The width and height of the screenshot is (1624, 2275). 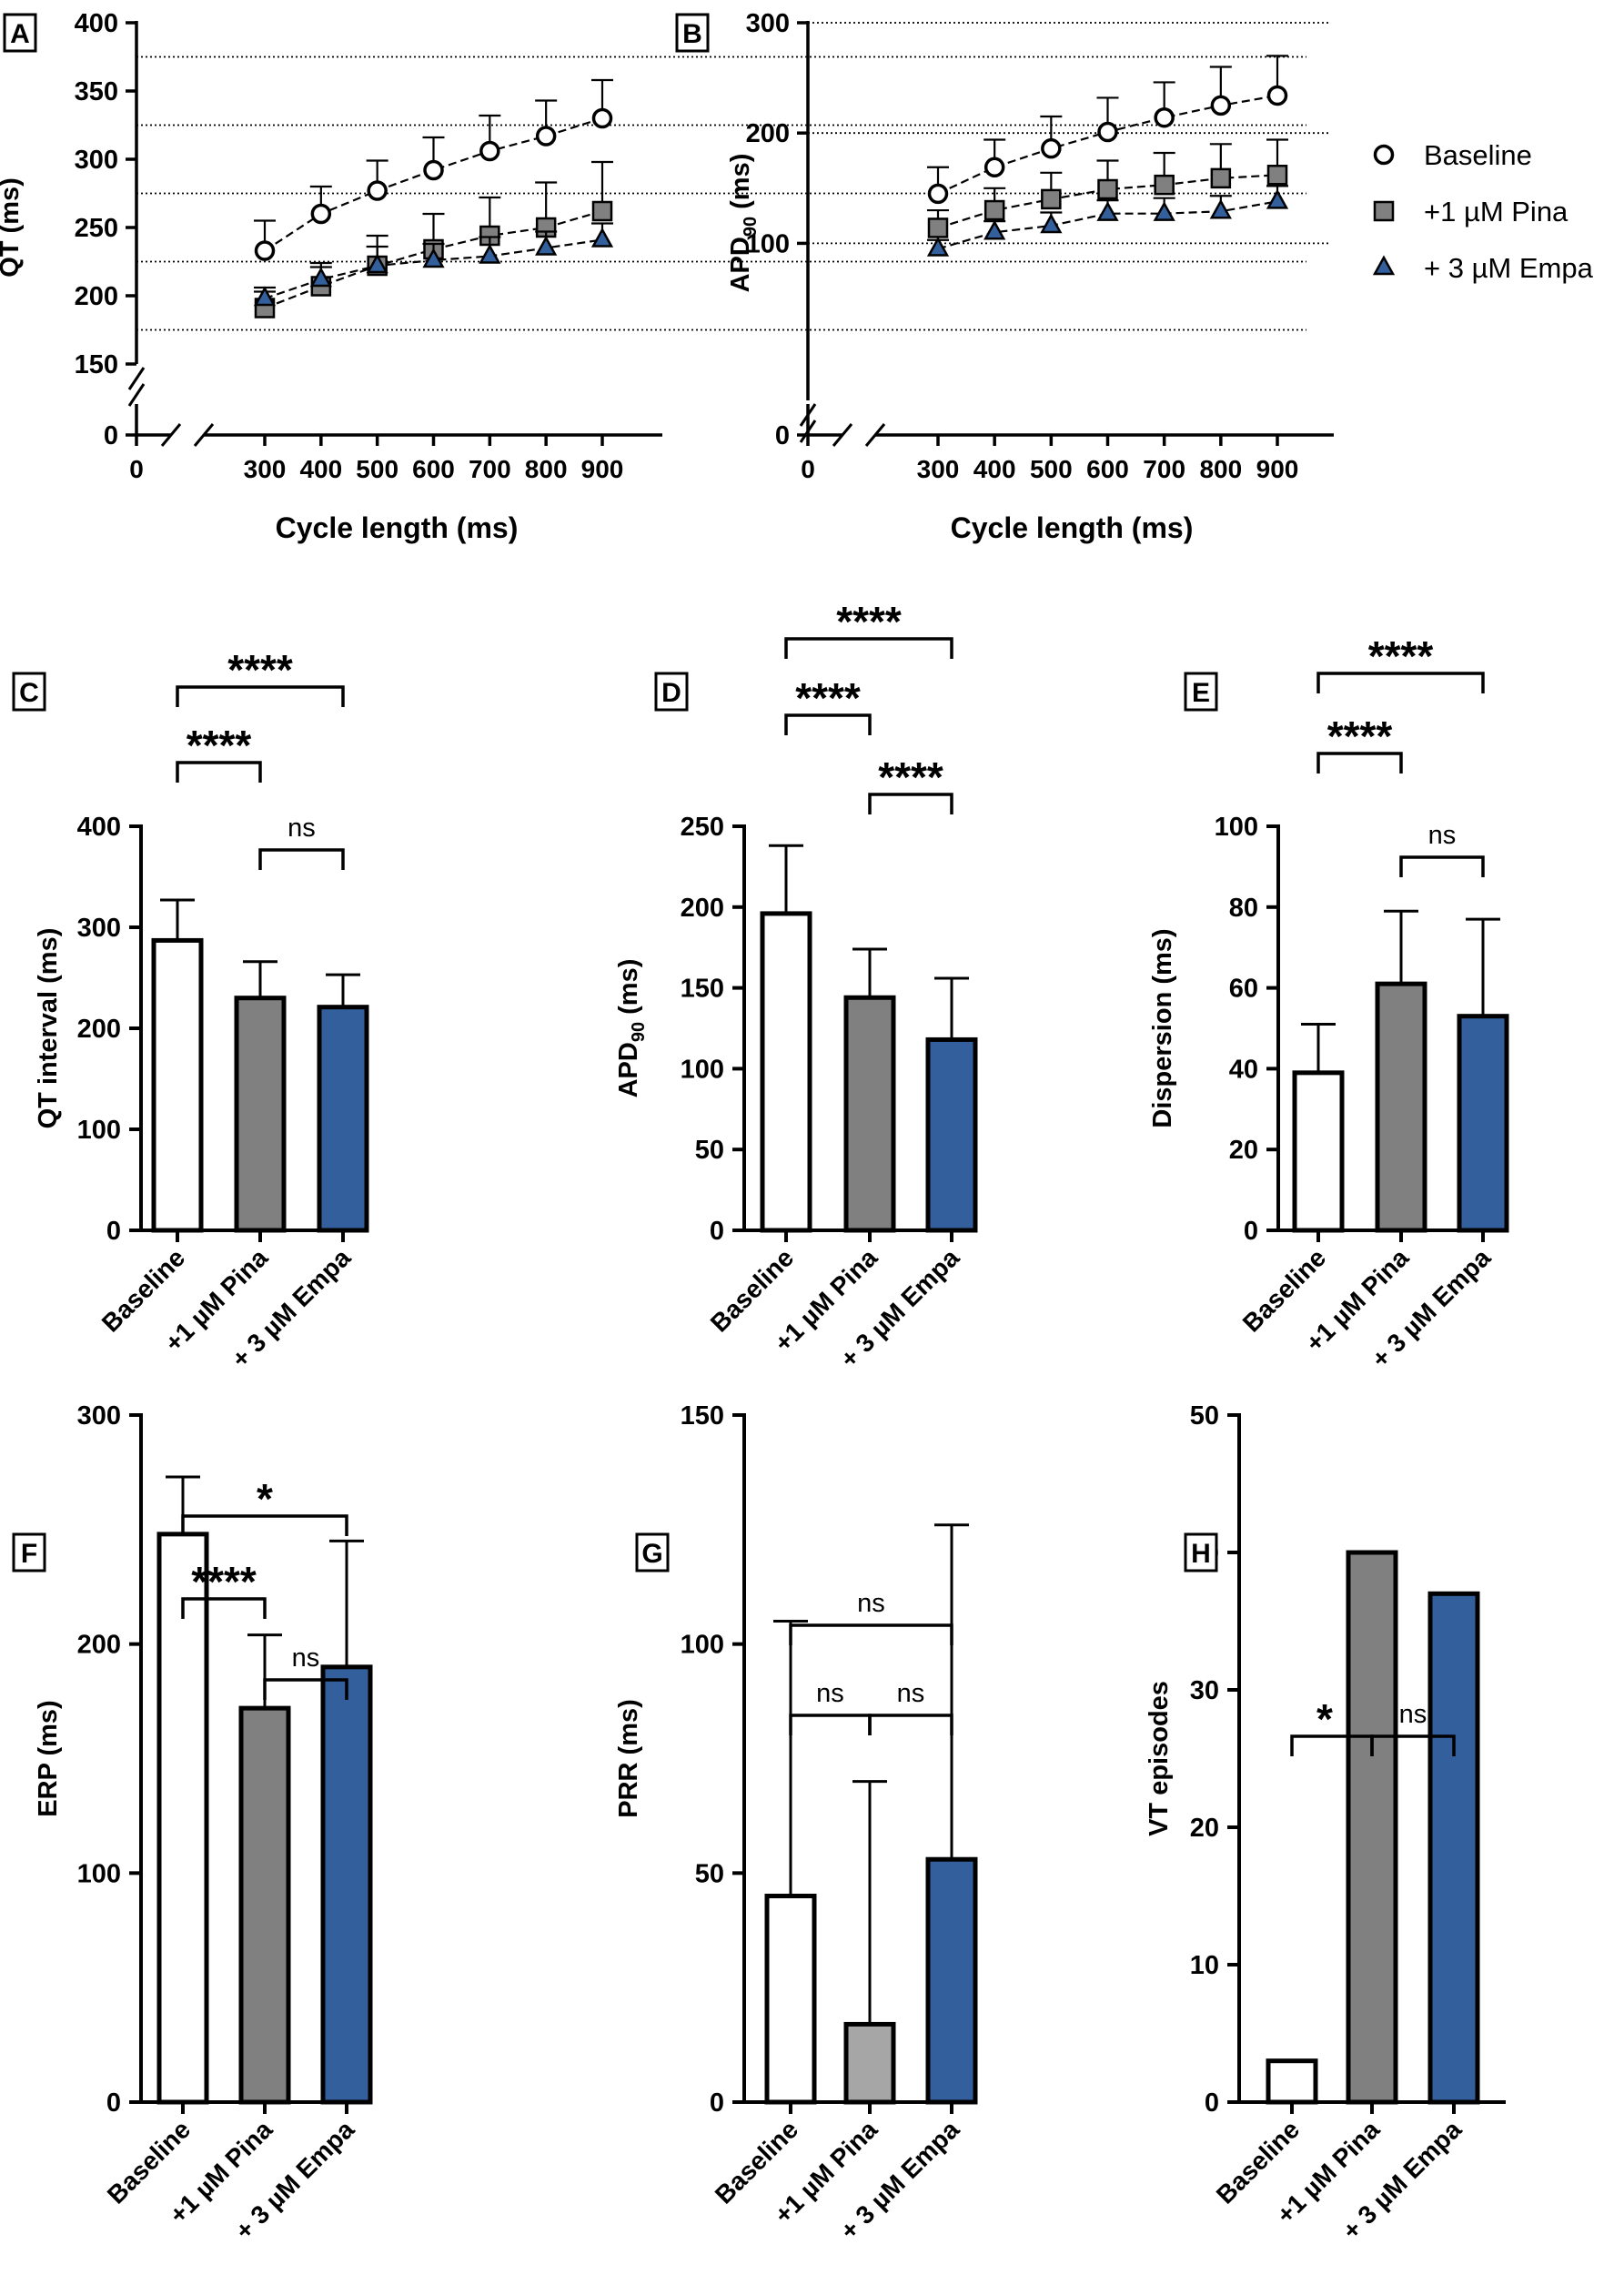 I want to click on panel-label-f: F, so click(x=29, y=1552).